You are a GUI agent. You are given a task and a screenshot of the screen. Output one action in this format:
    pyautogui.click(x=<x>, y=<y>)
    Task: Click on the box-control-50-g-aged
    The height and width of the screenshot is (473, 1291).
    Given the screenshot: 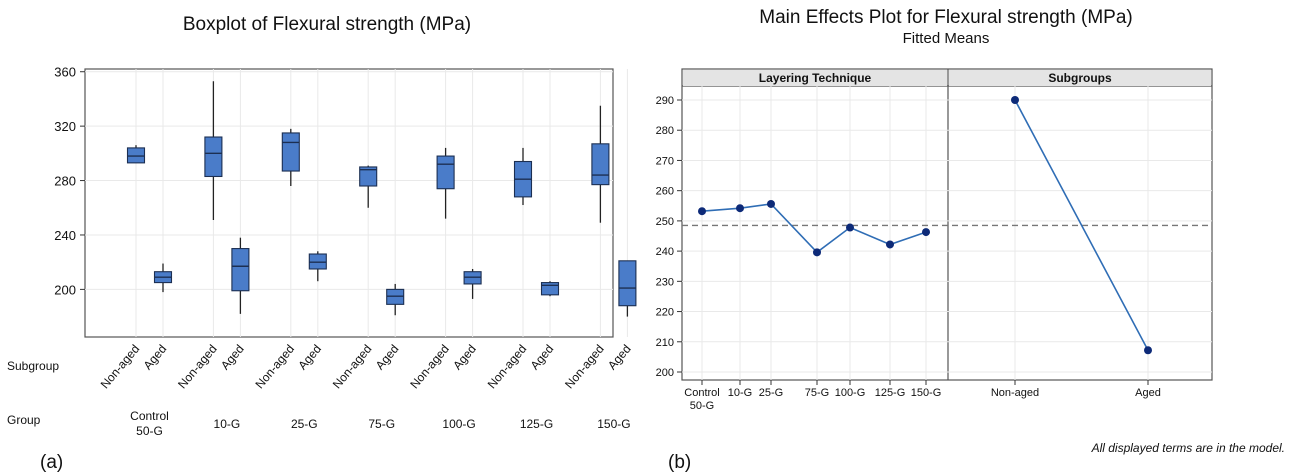 What is the action you would take?
    pyautogui.click(x=163, y=278)
    